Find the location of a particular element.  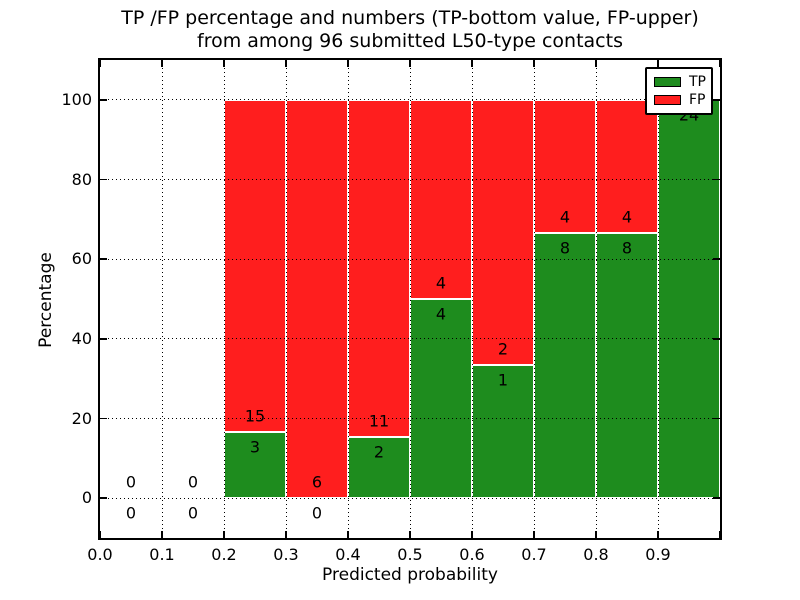

y-tick-label: 20 is located at coordinates (81, 418).